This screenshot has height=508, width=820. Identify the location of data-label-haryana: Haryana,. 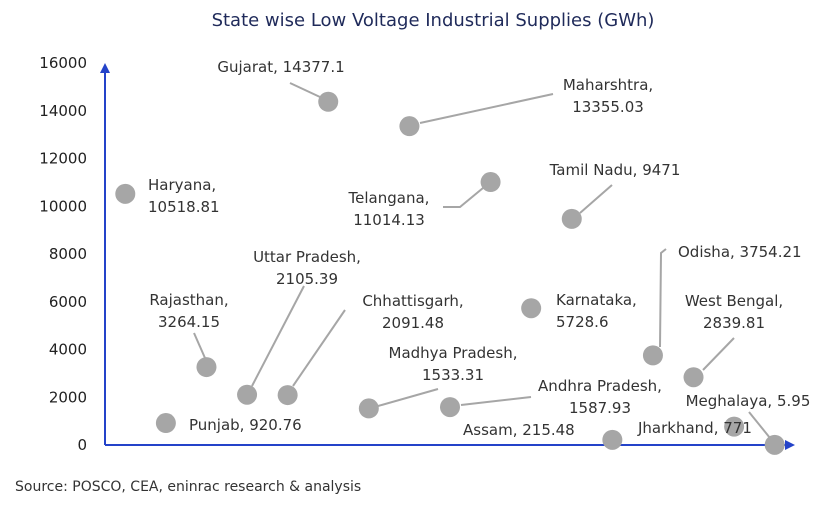
(182, 185).